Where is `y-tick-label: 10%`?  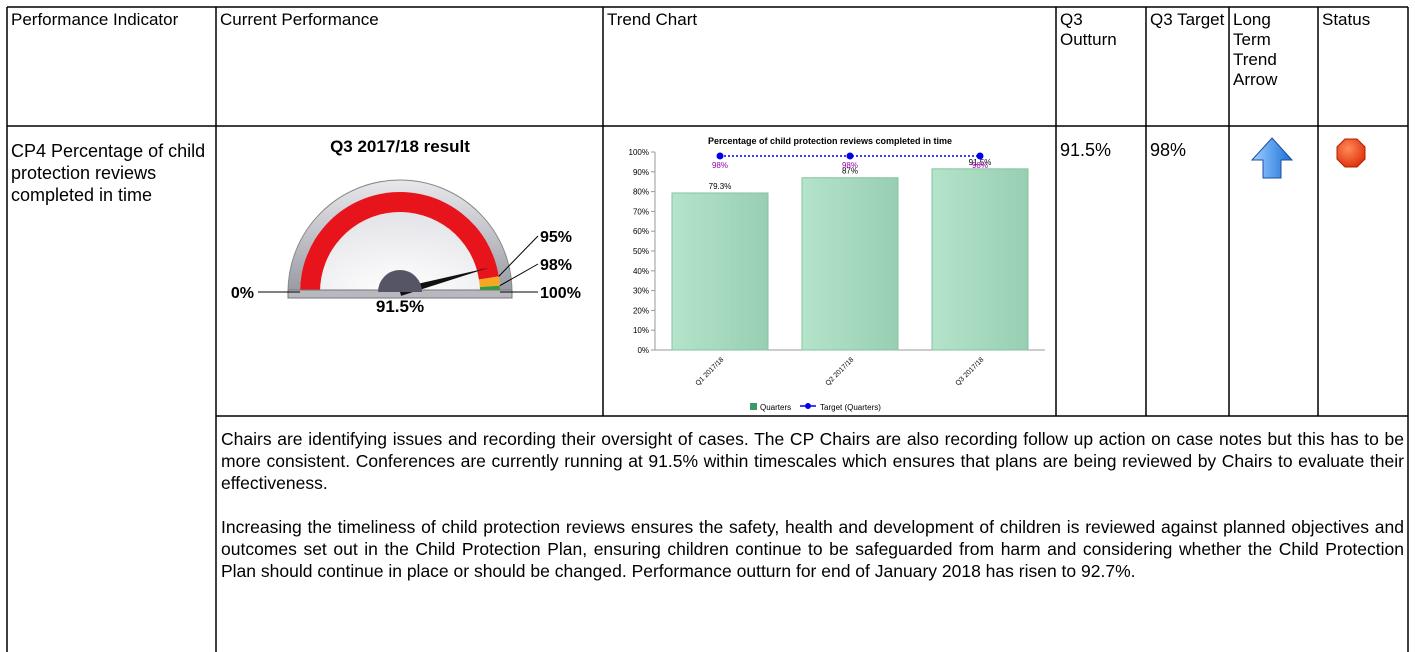 y-tick-label: 10% is located at coordinates (641, 330).